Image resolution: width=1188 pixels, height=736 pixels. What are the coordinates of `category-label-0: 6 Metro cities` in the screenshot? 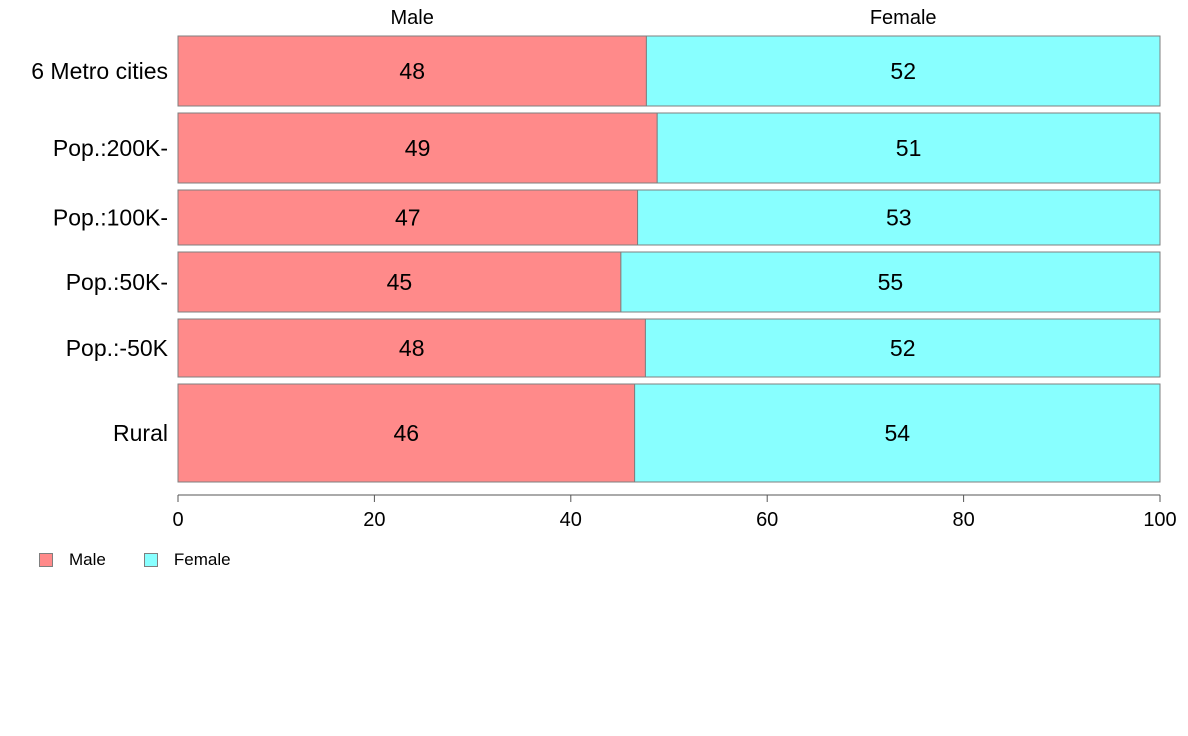 It's located at (99, 71).